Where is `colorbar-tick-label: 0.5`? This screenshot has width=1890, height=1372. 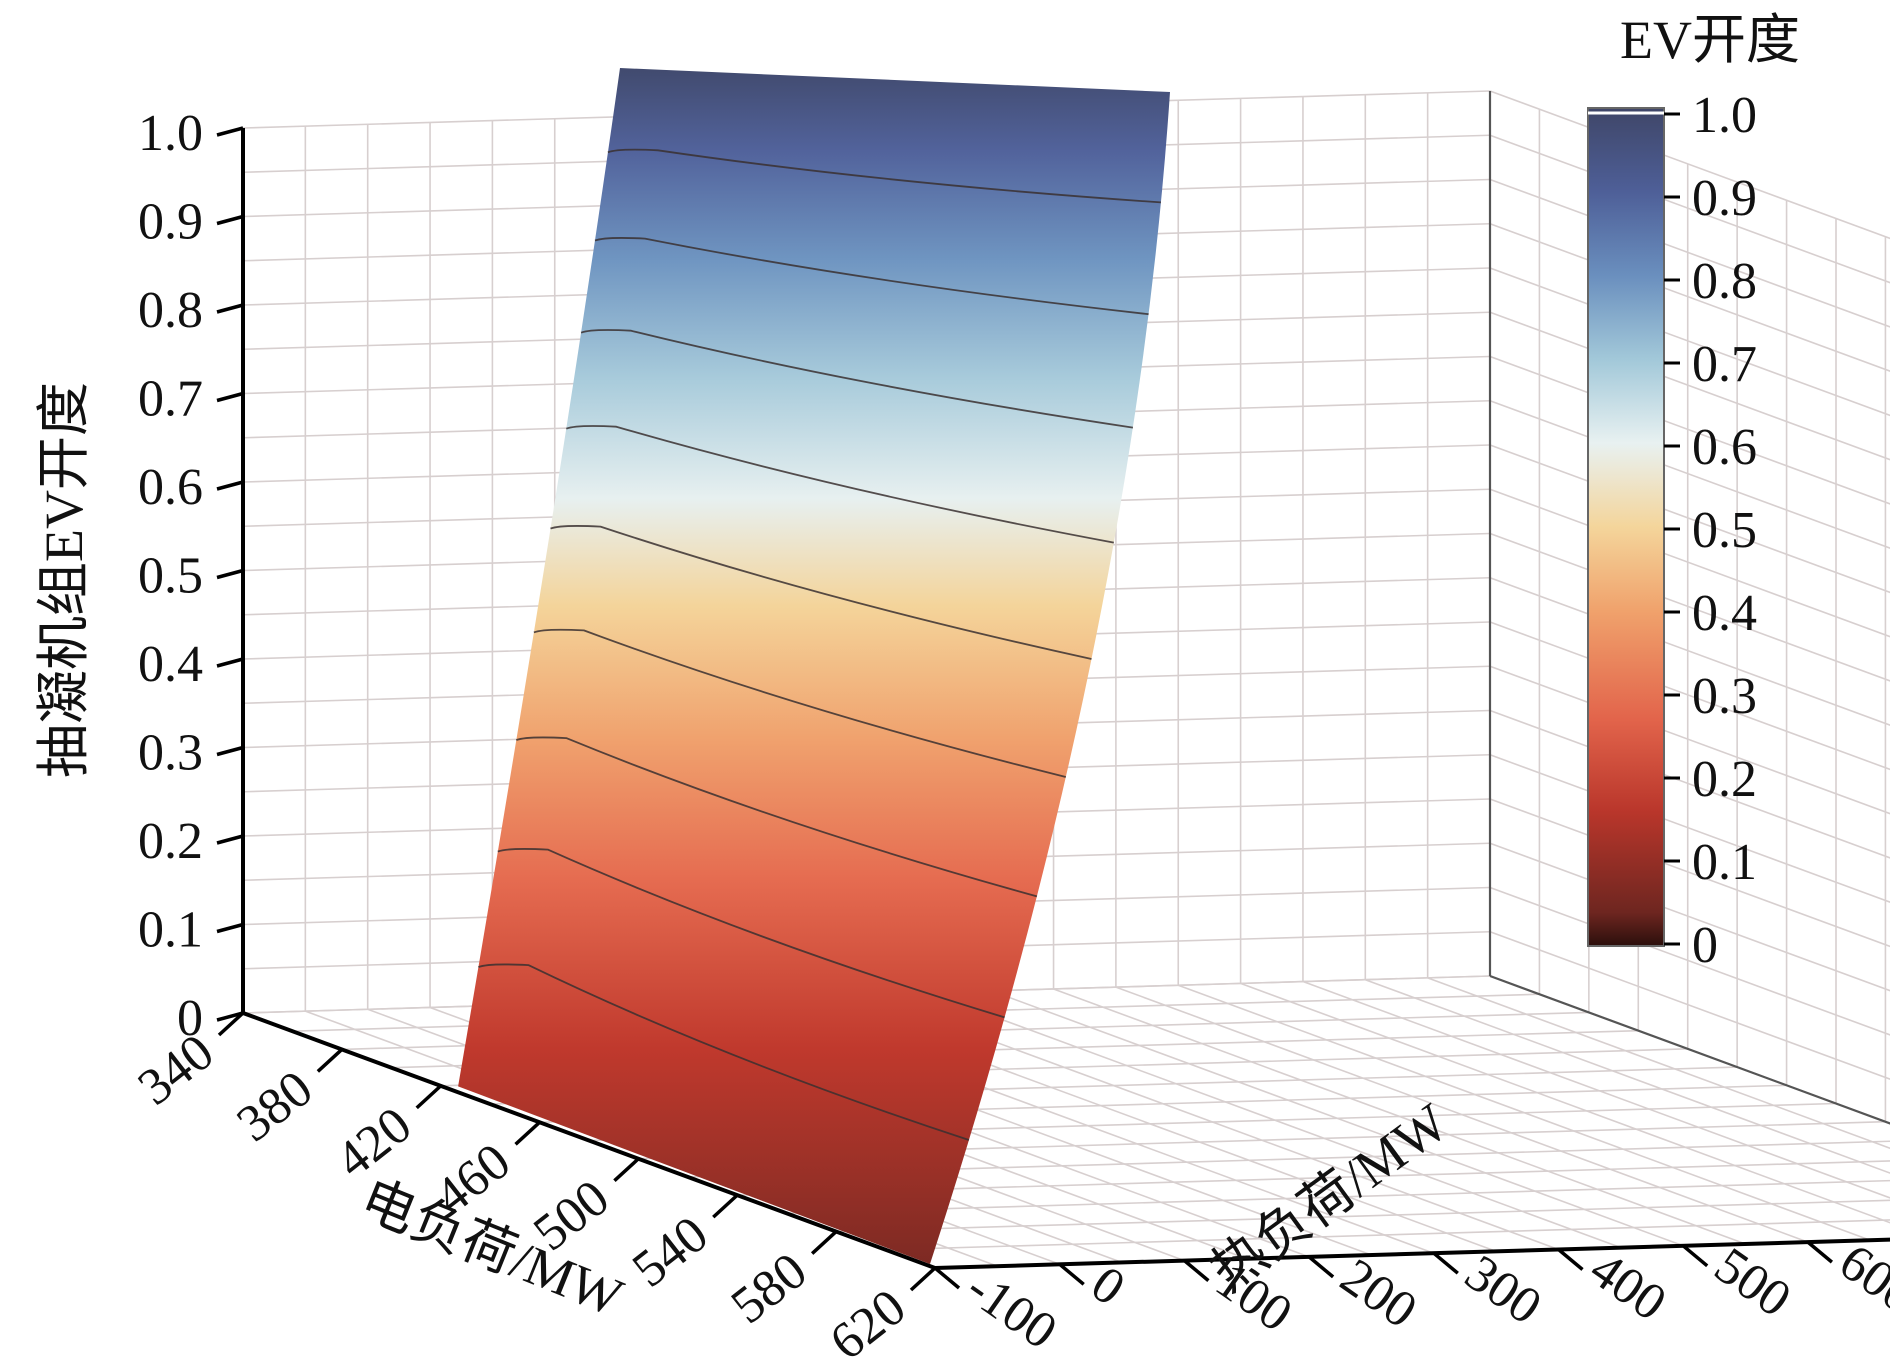
colorbar-tick-label: 0.5 is located at coordinates (1724, 530).